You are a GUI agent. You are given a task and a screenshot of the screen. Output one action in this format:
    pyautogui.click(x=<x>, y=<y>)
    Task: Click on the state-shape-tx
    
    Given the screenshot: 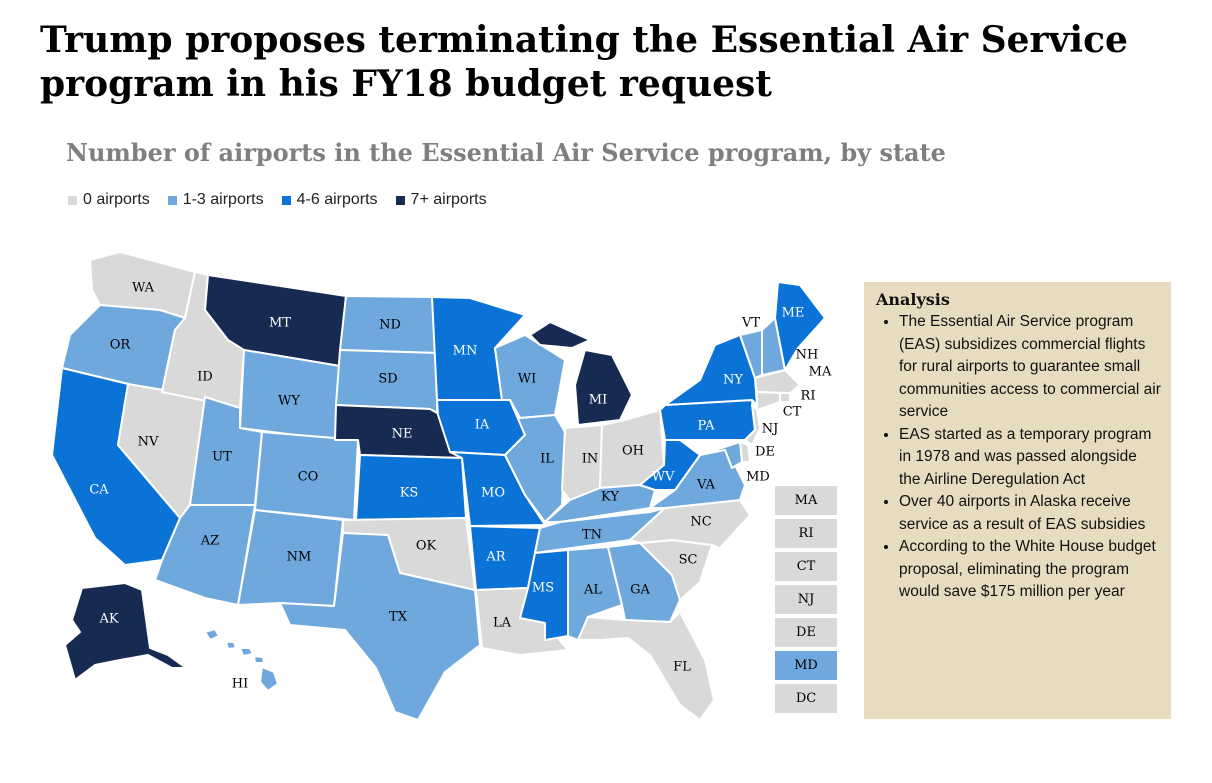 What is the action you would take?
    pyautogui.click(x=380, y=626)
    